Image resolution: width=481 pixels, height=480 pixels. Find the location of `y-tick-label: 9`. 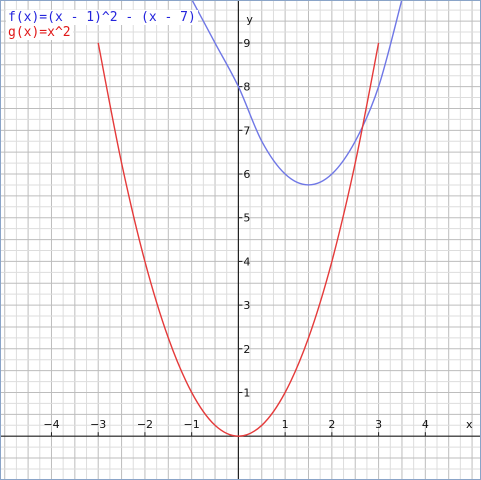

y-tick-label: 9 is located at coordinates (246, 43).